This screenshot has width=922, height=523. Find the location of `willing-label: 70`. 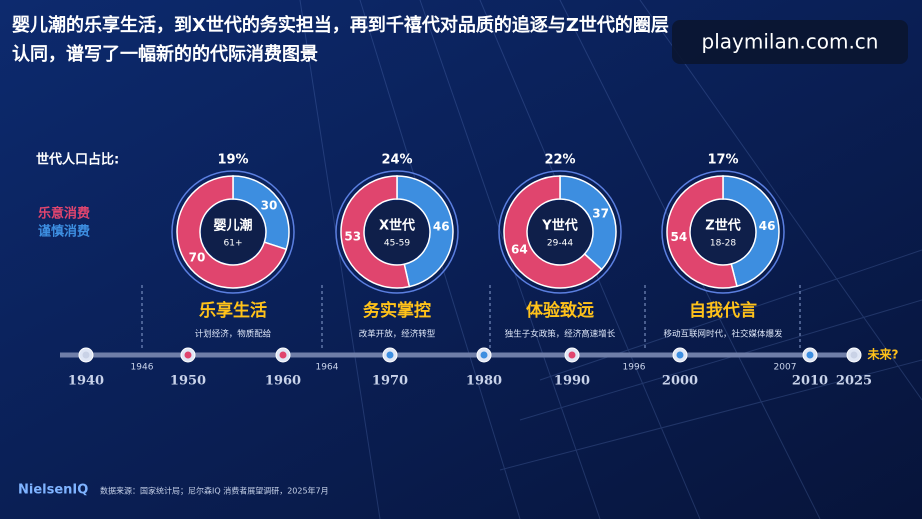

willing-label: 70 is located at coordinates (197, 258).